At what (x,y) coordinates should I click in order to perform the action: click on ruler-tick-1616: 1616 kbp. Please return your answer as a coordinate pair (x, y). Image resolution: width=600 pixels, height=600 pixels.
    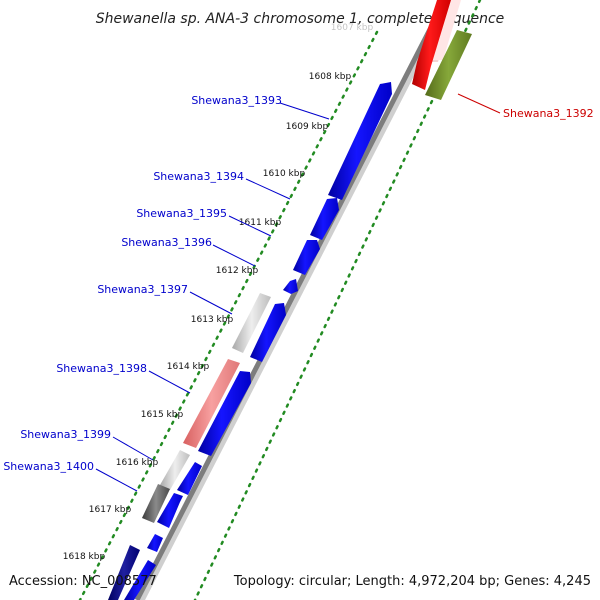
    Looking at the image, I should click on (137, 463).